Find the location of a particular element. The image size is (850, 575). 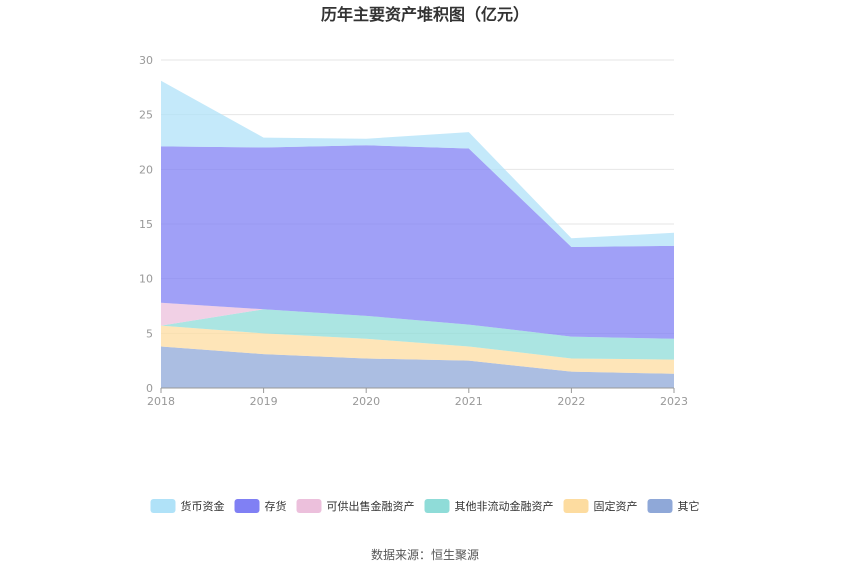

legend-item: 可供出售金融资产 is located at coordinates (355, 506).